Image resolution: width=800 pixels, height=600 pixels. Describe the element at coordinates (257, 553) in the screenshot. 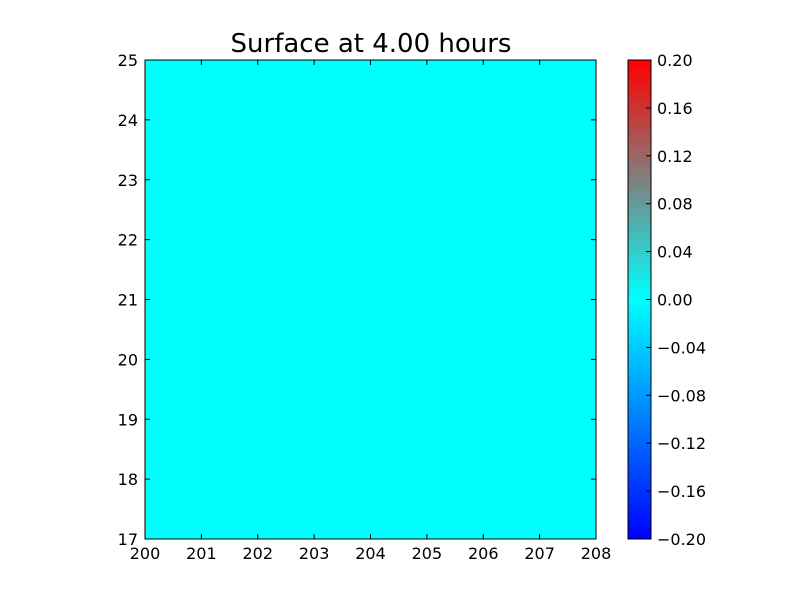

I see `x-tick-label: 202` at that location.